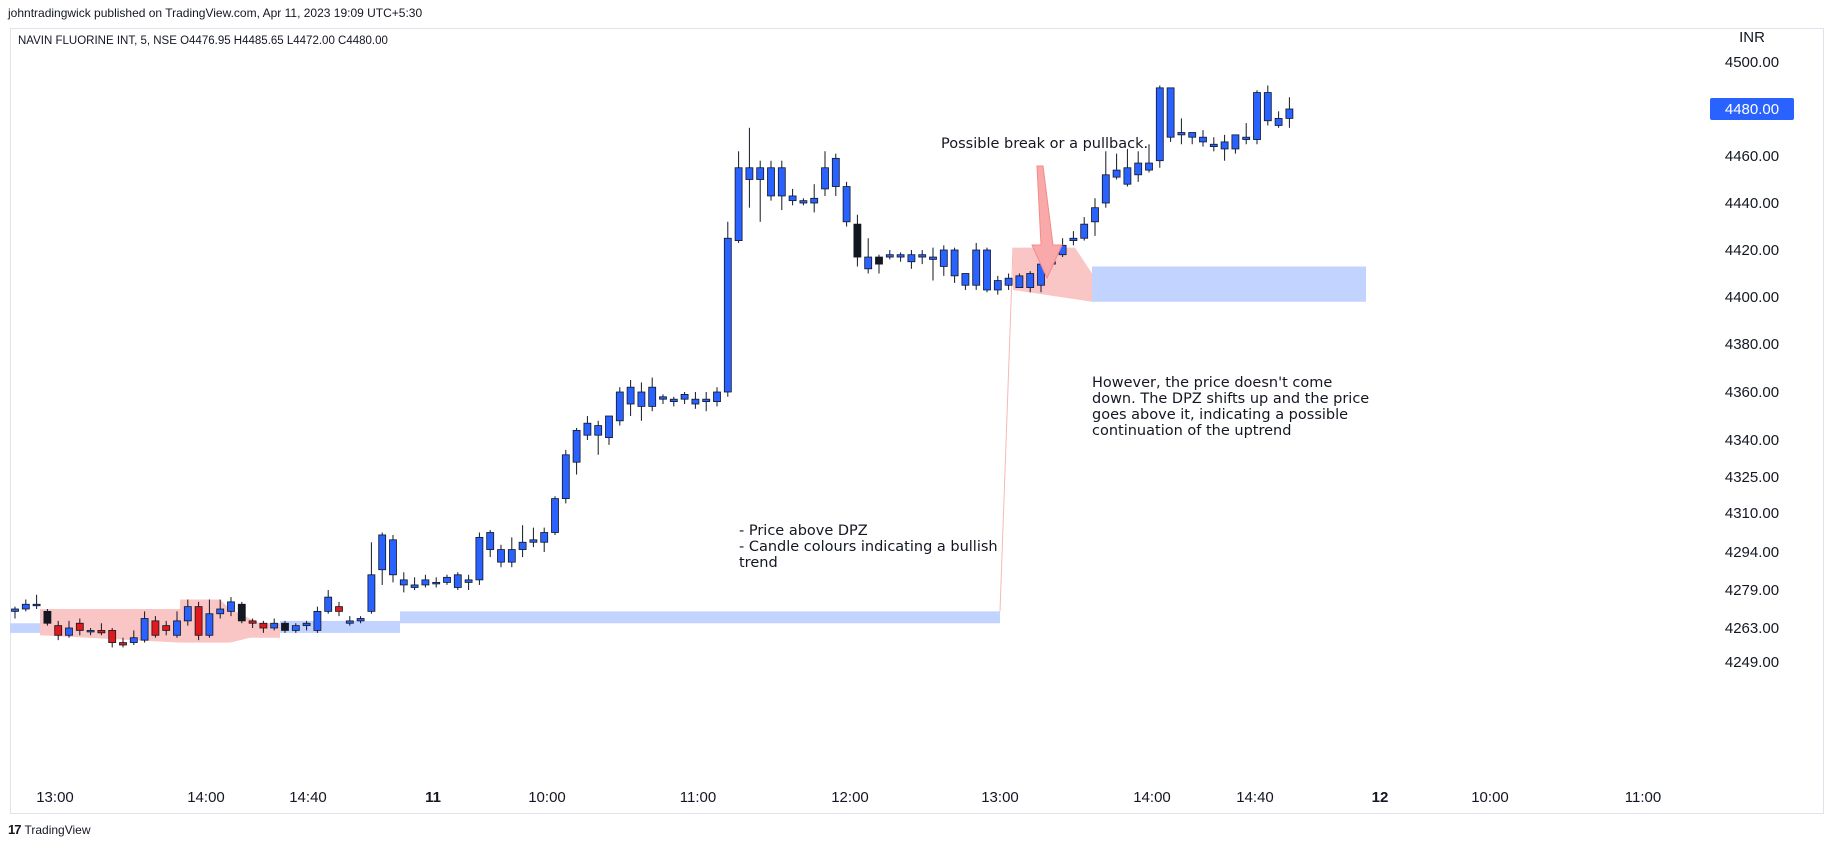  What do you see at coordinates (1255, 797) in the screenshot?
I see `x-tick-label: 14:40` at bounding box center [1255, 797].